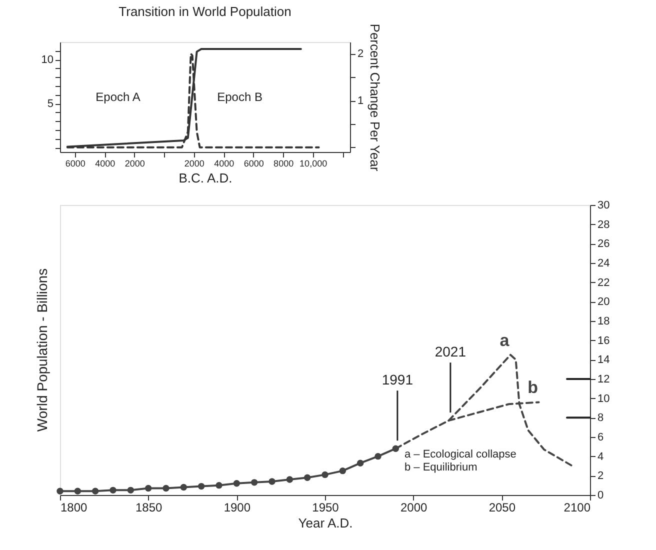 Image resolution: width=656 pixels, height=550 pixels. Describe the element at coordinates (533, 388) in the screenshot. I see `series-label: b` at that location.